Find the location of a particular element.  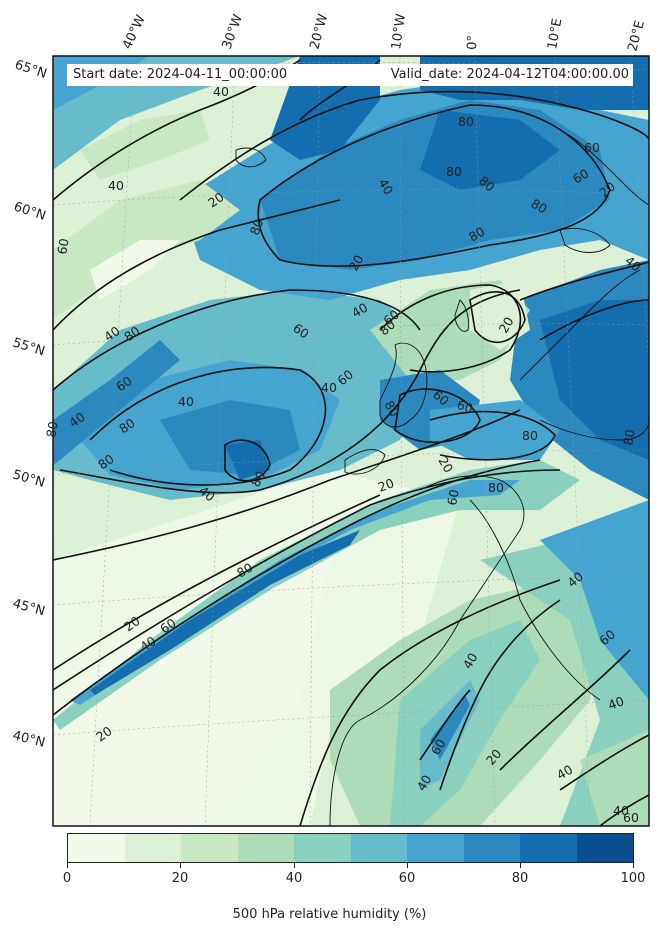

longitude-label: 10°W is located at coordinates (399, 32).